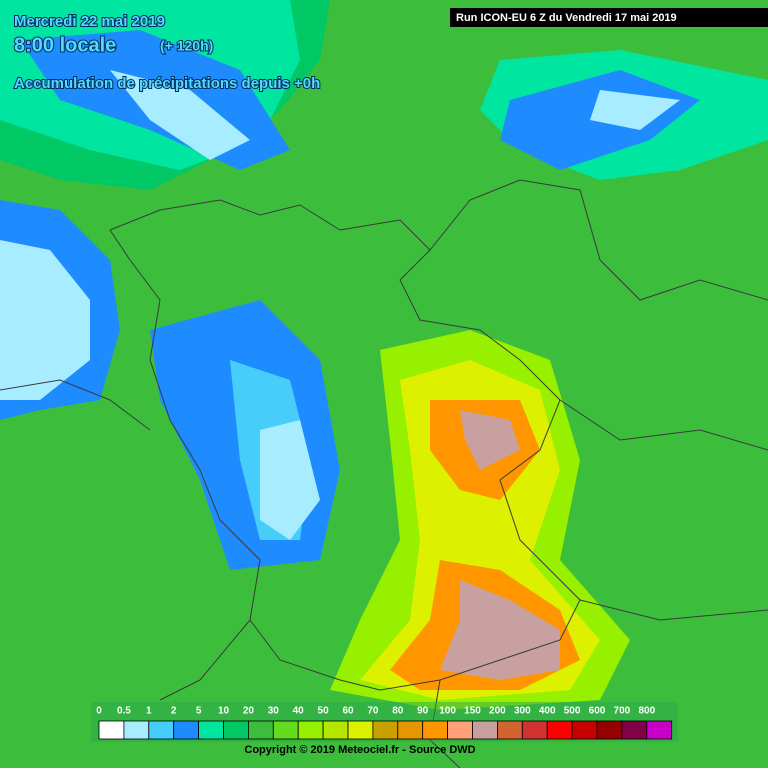 The image size is (768, 773). I want to click on legend-label: 70, so click(373, 711).